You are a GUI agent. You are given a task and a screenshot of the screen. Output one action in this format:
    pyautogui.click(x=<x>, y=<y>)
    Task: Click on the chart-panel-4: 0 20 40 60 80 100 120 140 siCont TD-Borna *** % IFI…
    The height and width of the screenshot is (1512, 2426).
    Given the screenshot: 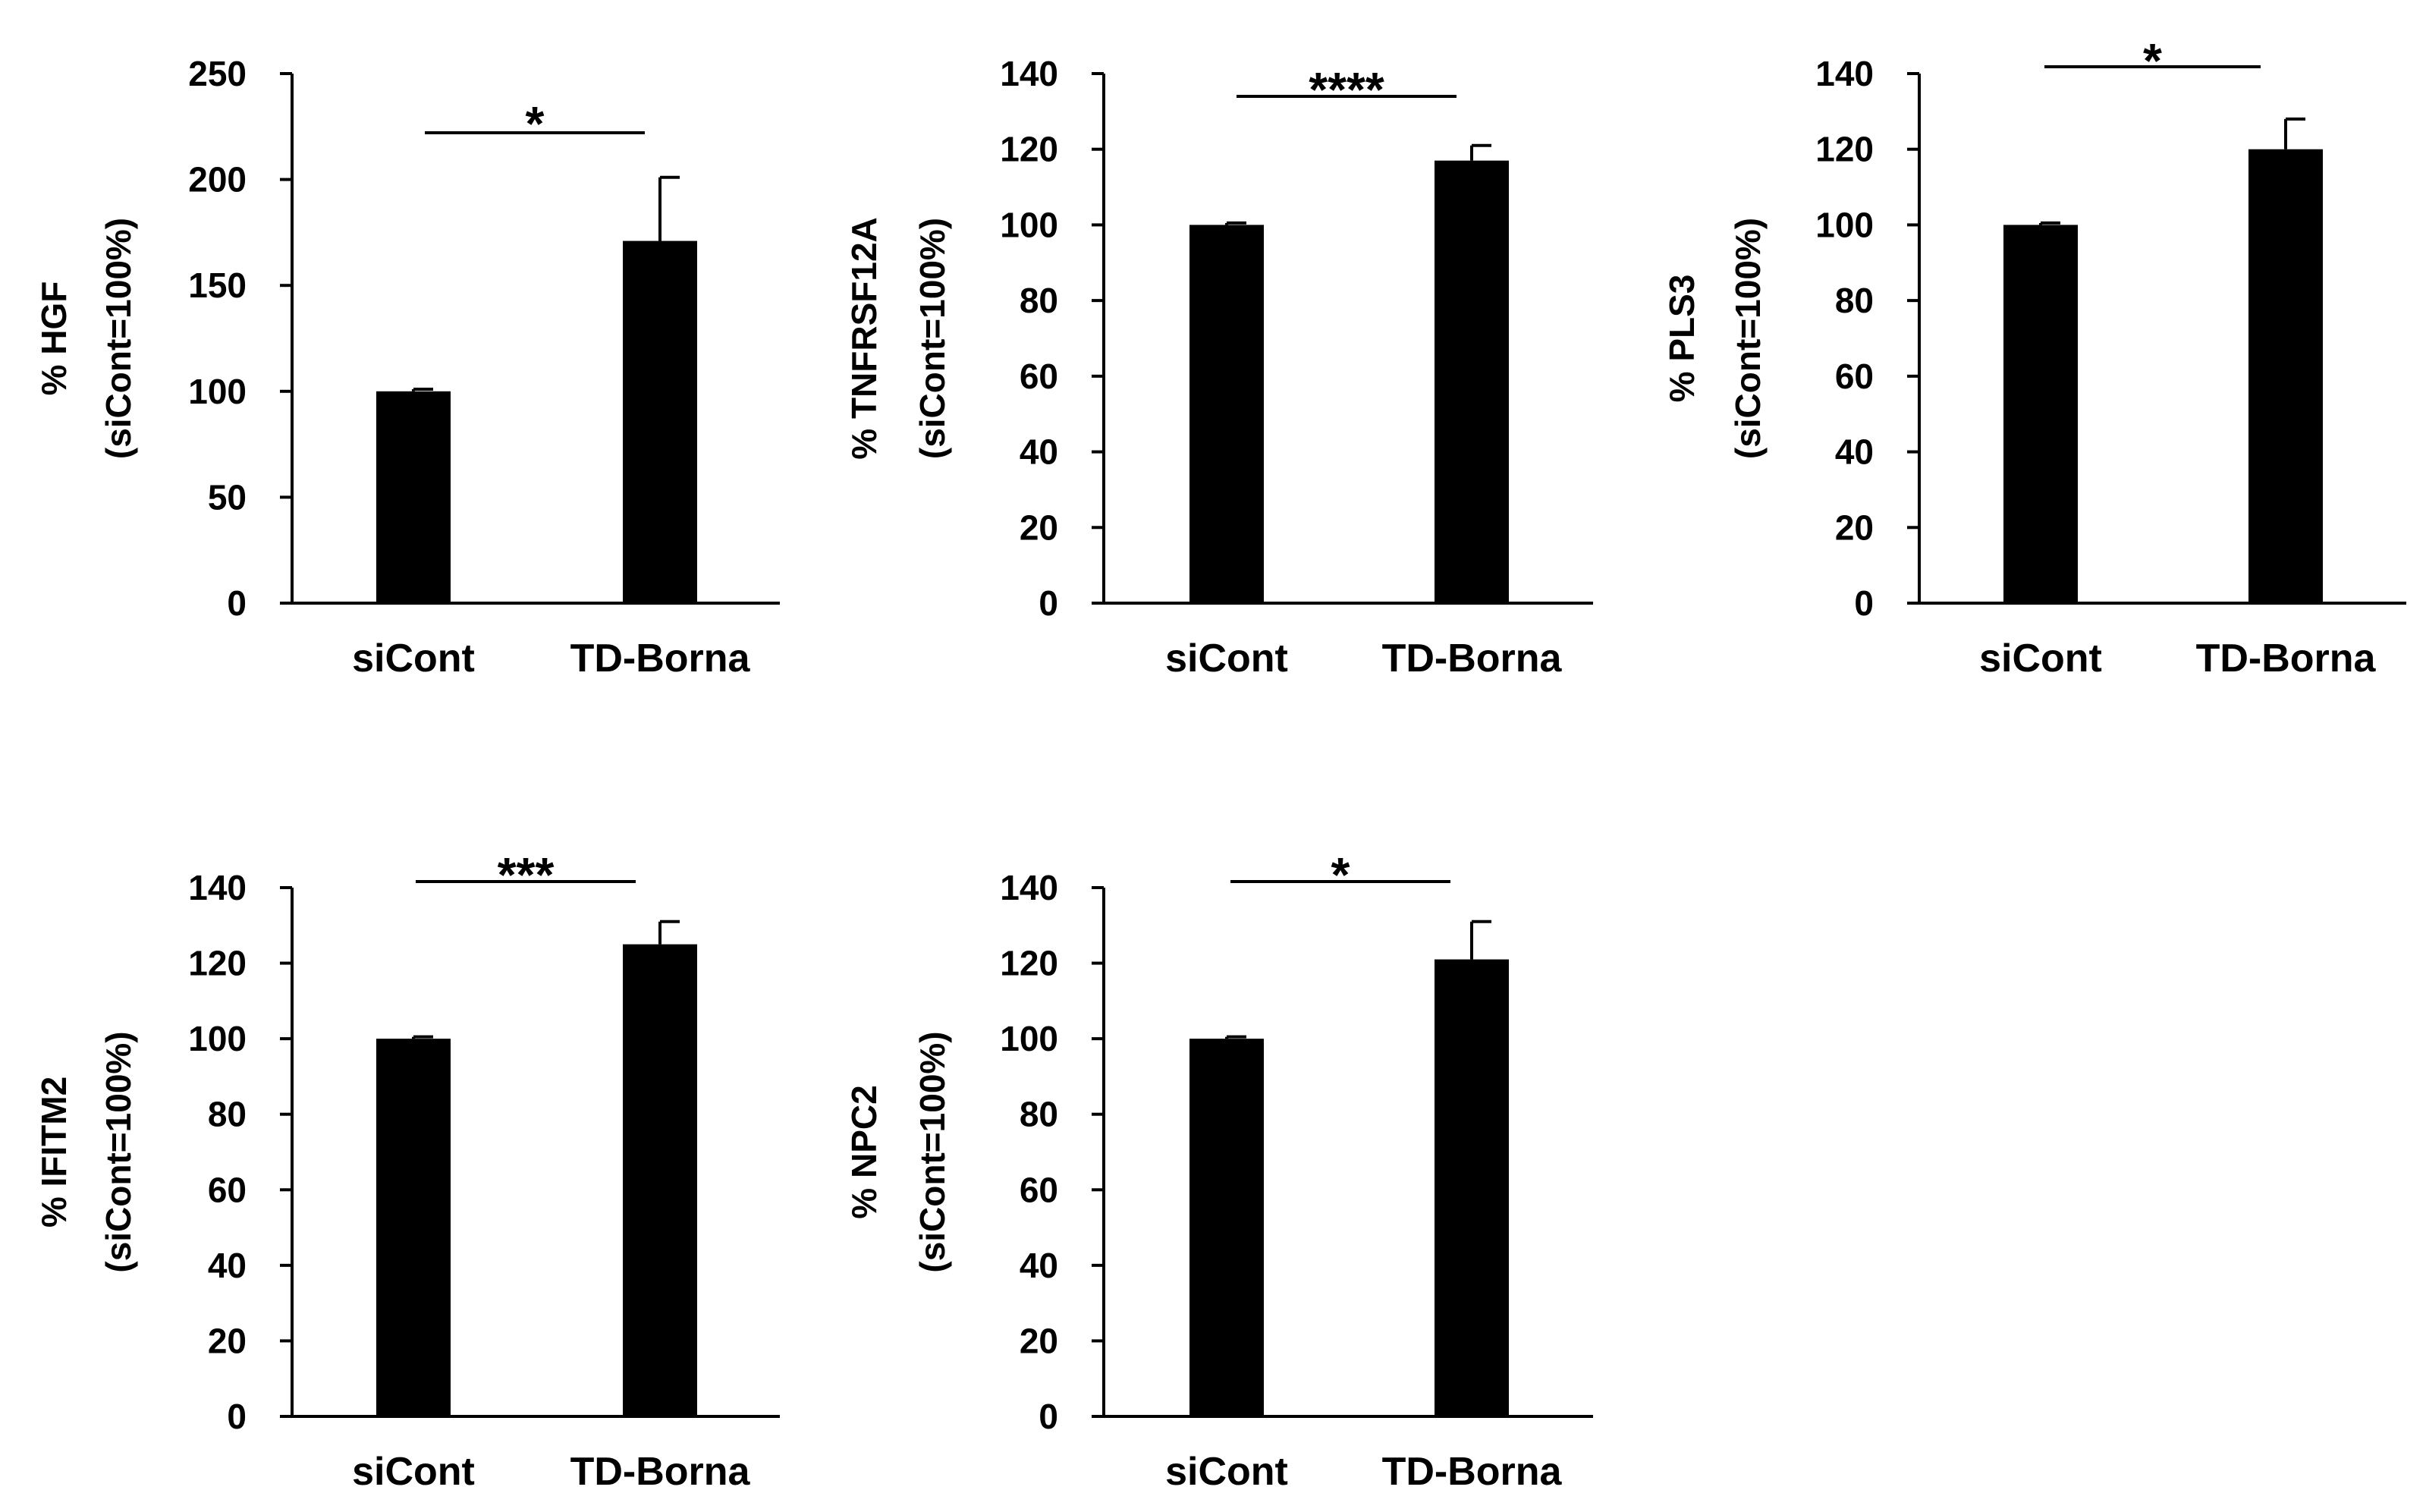 What is the action you would take?
    pyautogui.click(x=407, y=1170)
    